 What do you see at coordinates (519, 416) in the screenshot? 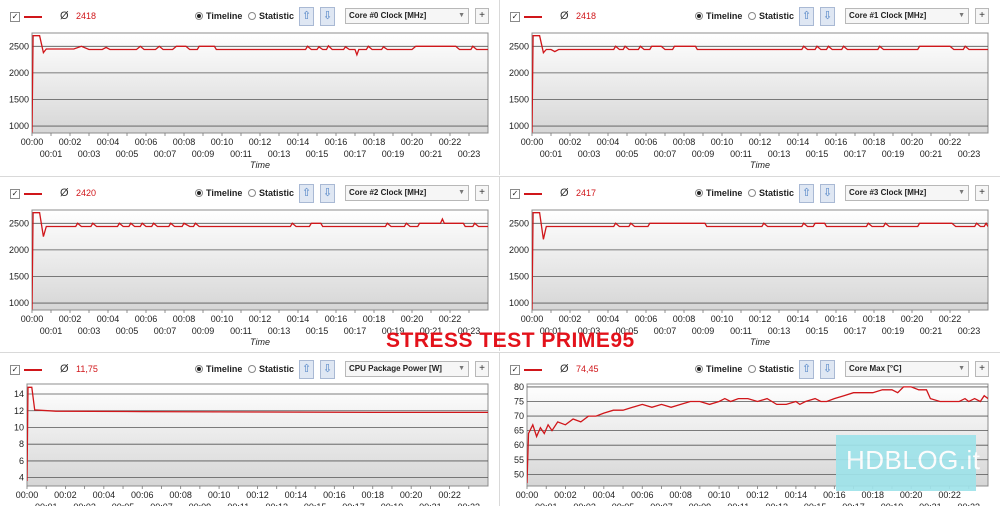
I see `y-tick-label: 70` at bounding box center [519, 416].